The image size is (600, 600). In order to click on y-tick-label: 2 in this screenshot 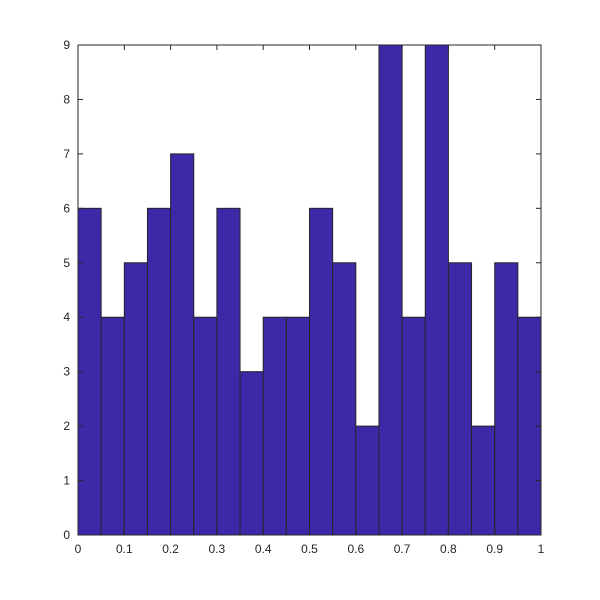, I will do `click(66, 426)`.